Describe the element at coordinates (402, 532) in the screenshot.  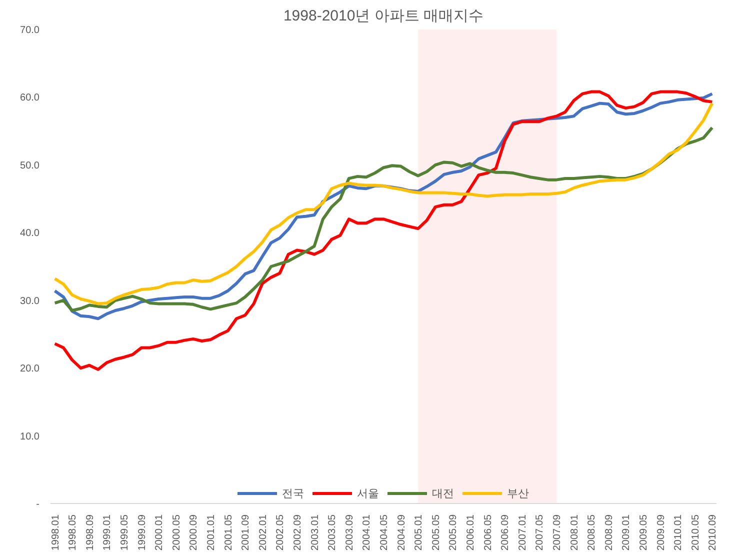
I see `x-tick-label: 2004.09` at that location.